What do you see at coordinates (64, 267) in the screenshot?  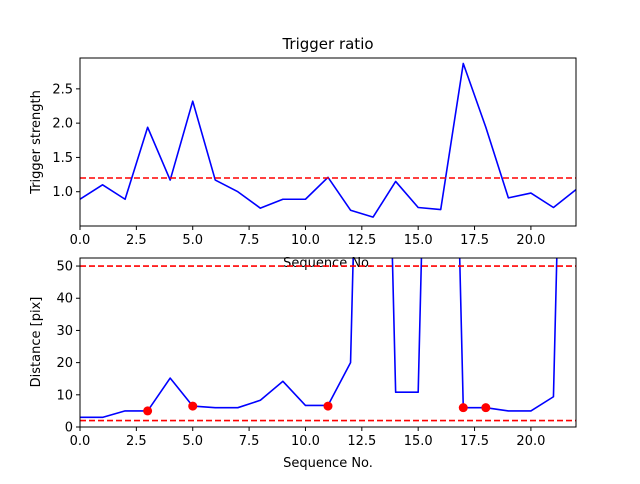 I see `y-tick-label: 50` at bounding box center [64, 267].